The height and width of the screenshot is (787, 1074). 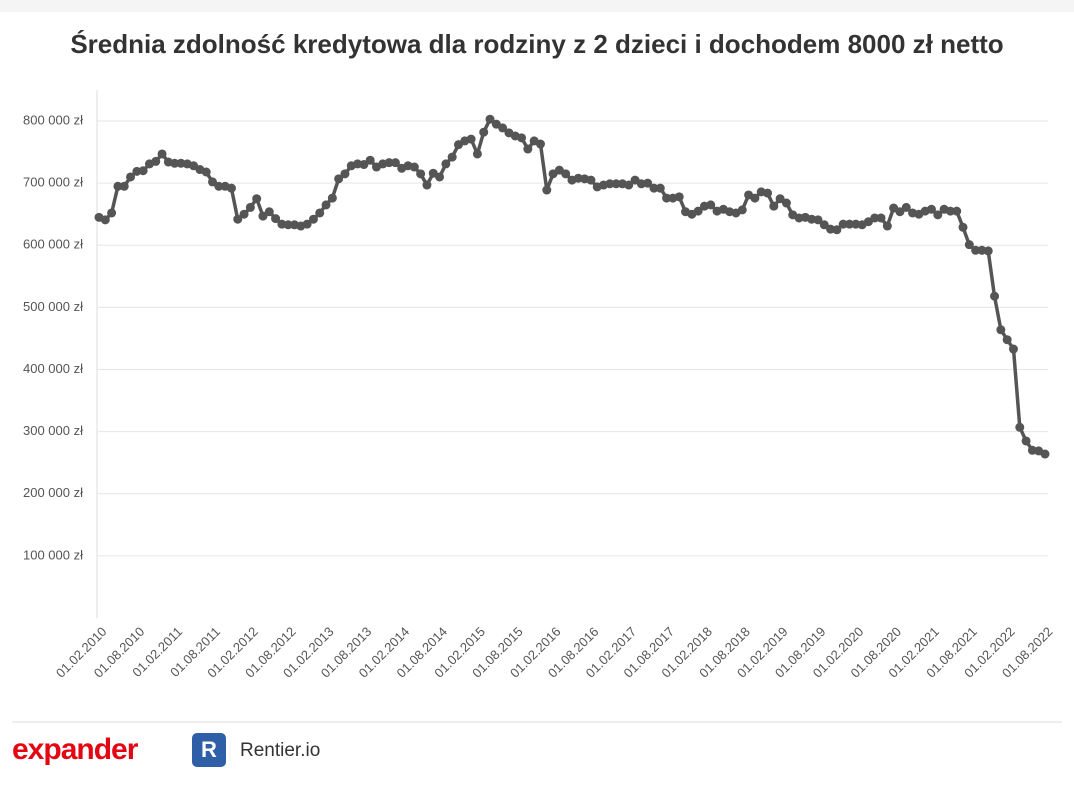 What do you see at coordinates (53, 306) in the screenshot?
I see `y-tick-label: 500 000 zł` at bounding box center [53, 306].